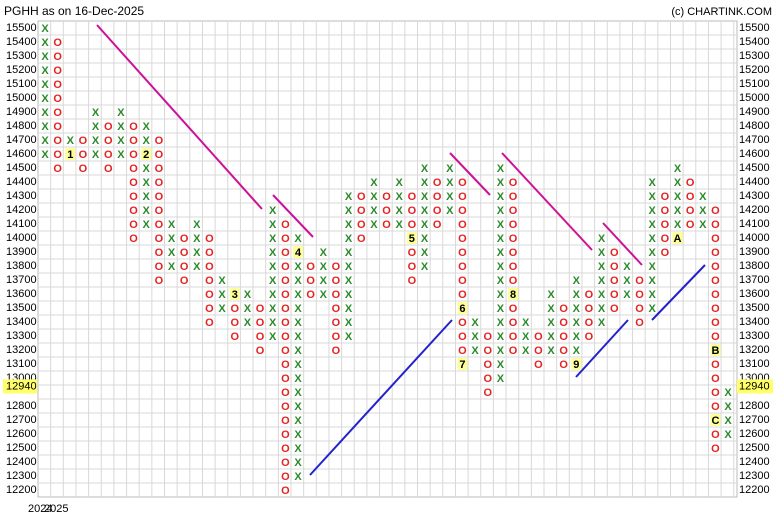  What do you see at coordinates (754, 406) in the screenshot?
I see `y-tick-label-right: 12800` at bounding box center [754, 406].